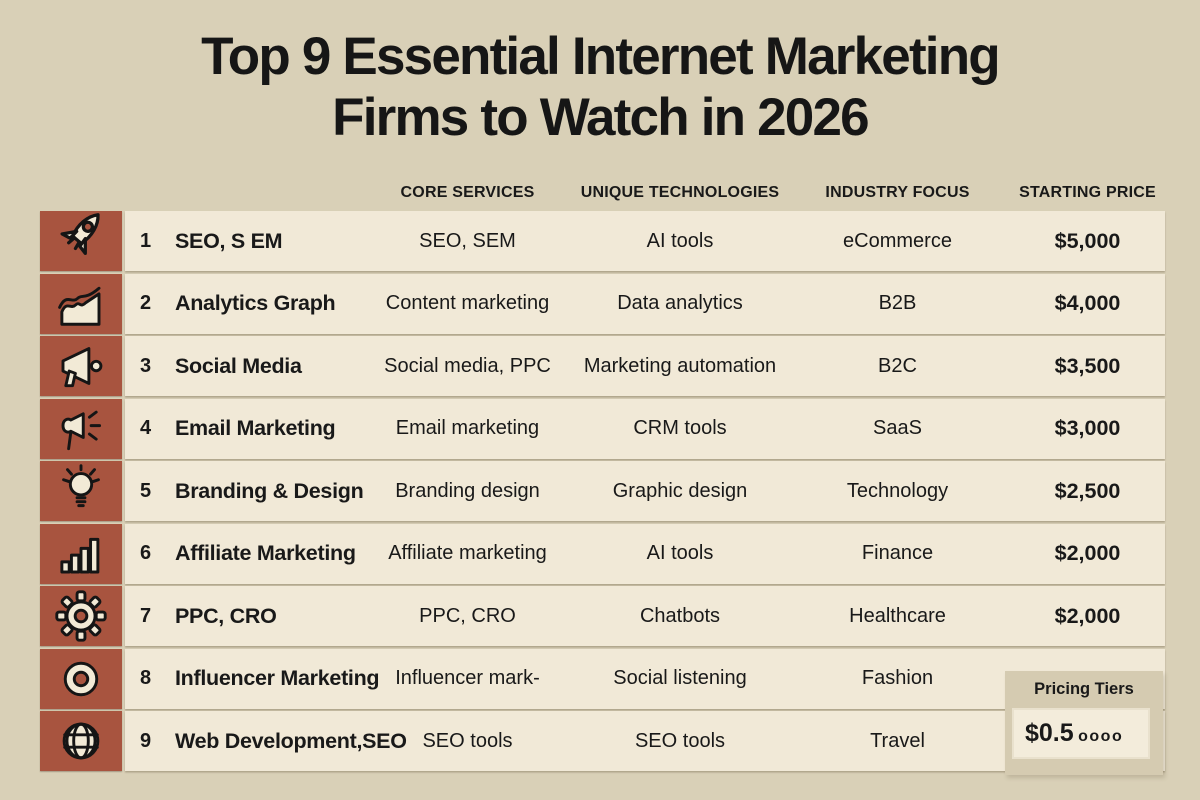 The width and height of the screenshot is (1200, 800). What do you see at coordinates (680, 615) in the screenshot?
I see `unique-technologies-value: Chatbots` at bounding box center [680, 615].